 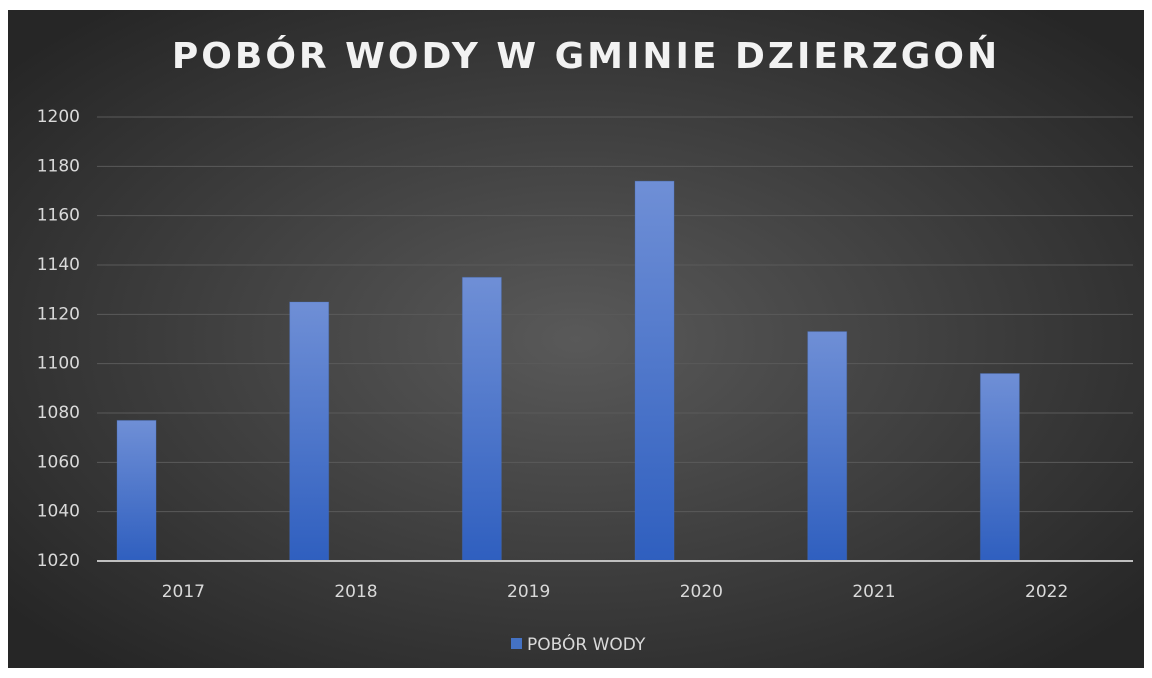 What do you see at coordinates (58, 413) in the screenshot?
I see `y-tick-label: 1080` at bounding box center [58, 413].